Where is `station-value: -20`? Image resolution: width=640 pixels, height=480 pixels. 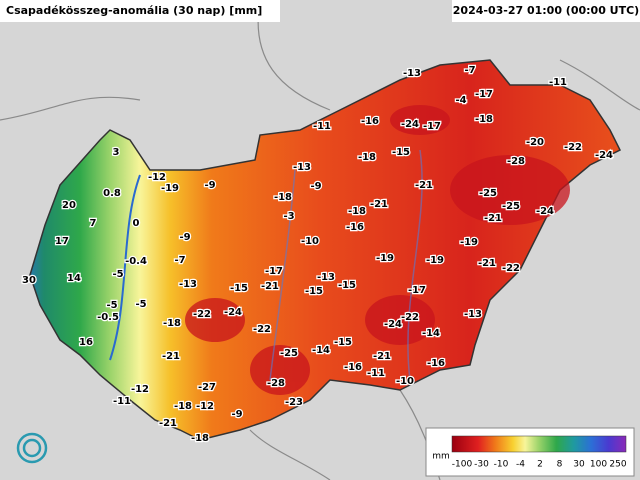 station-value: -20 is located at coordinates (535, 142).